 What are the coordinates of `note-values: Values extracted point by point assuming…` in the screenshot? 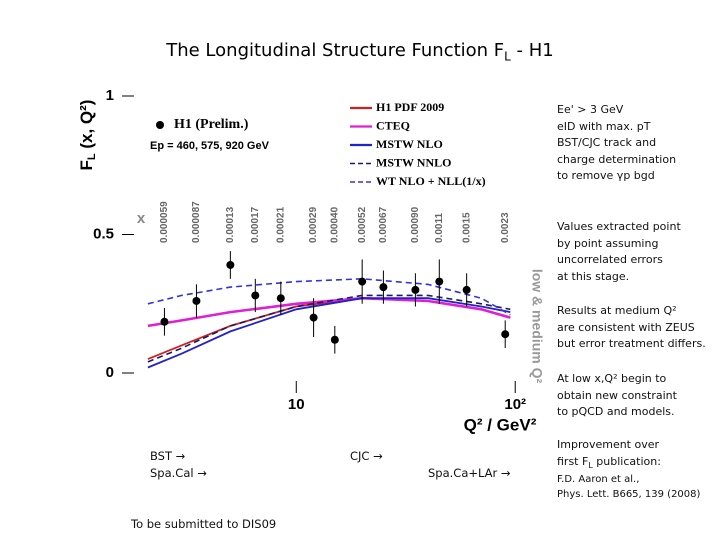 It's located at (619, 252).